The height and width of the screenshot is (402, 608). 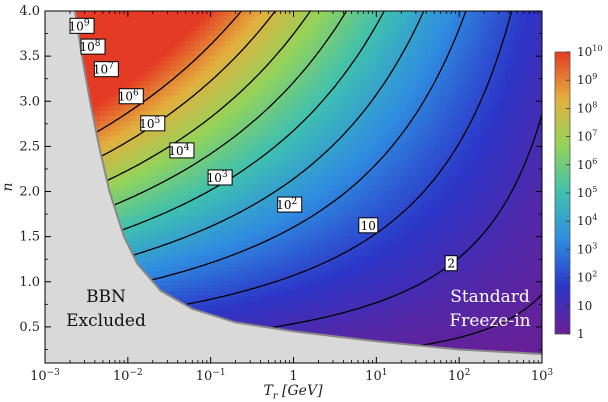 I want to click on standard-label-line: Standard, so click(x=490, y=297).